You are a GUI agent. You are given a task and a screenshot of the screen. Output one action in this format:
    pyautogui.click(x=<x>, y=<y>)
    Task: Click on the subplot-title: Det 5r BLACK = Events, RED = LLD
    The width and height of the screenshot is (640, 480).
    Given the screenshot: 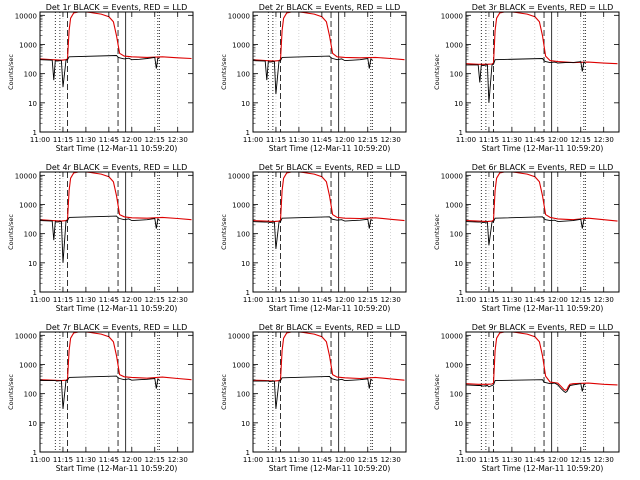 What is the action you would take?
    pyautogui.click(x=330, y=167)
    